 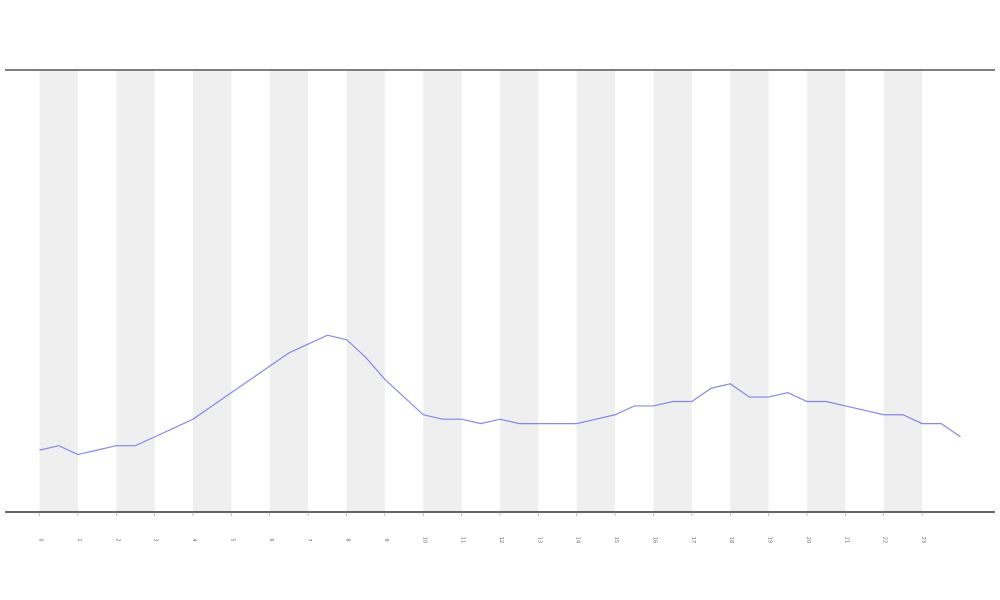 What do you see at coordinates (117, 539) in the screenshot?
I see `x-tick-label: 2` at bounding box center [117, 539].